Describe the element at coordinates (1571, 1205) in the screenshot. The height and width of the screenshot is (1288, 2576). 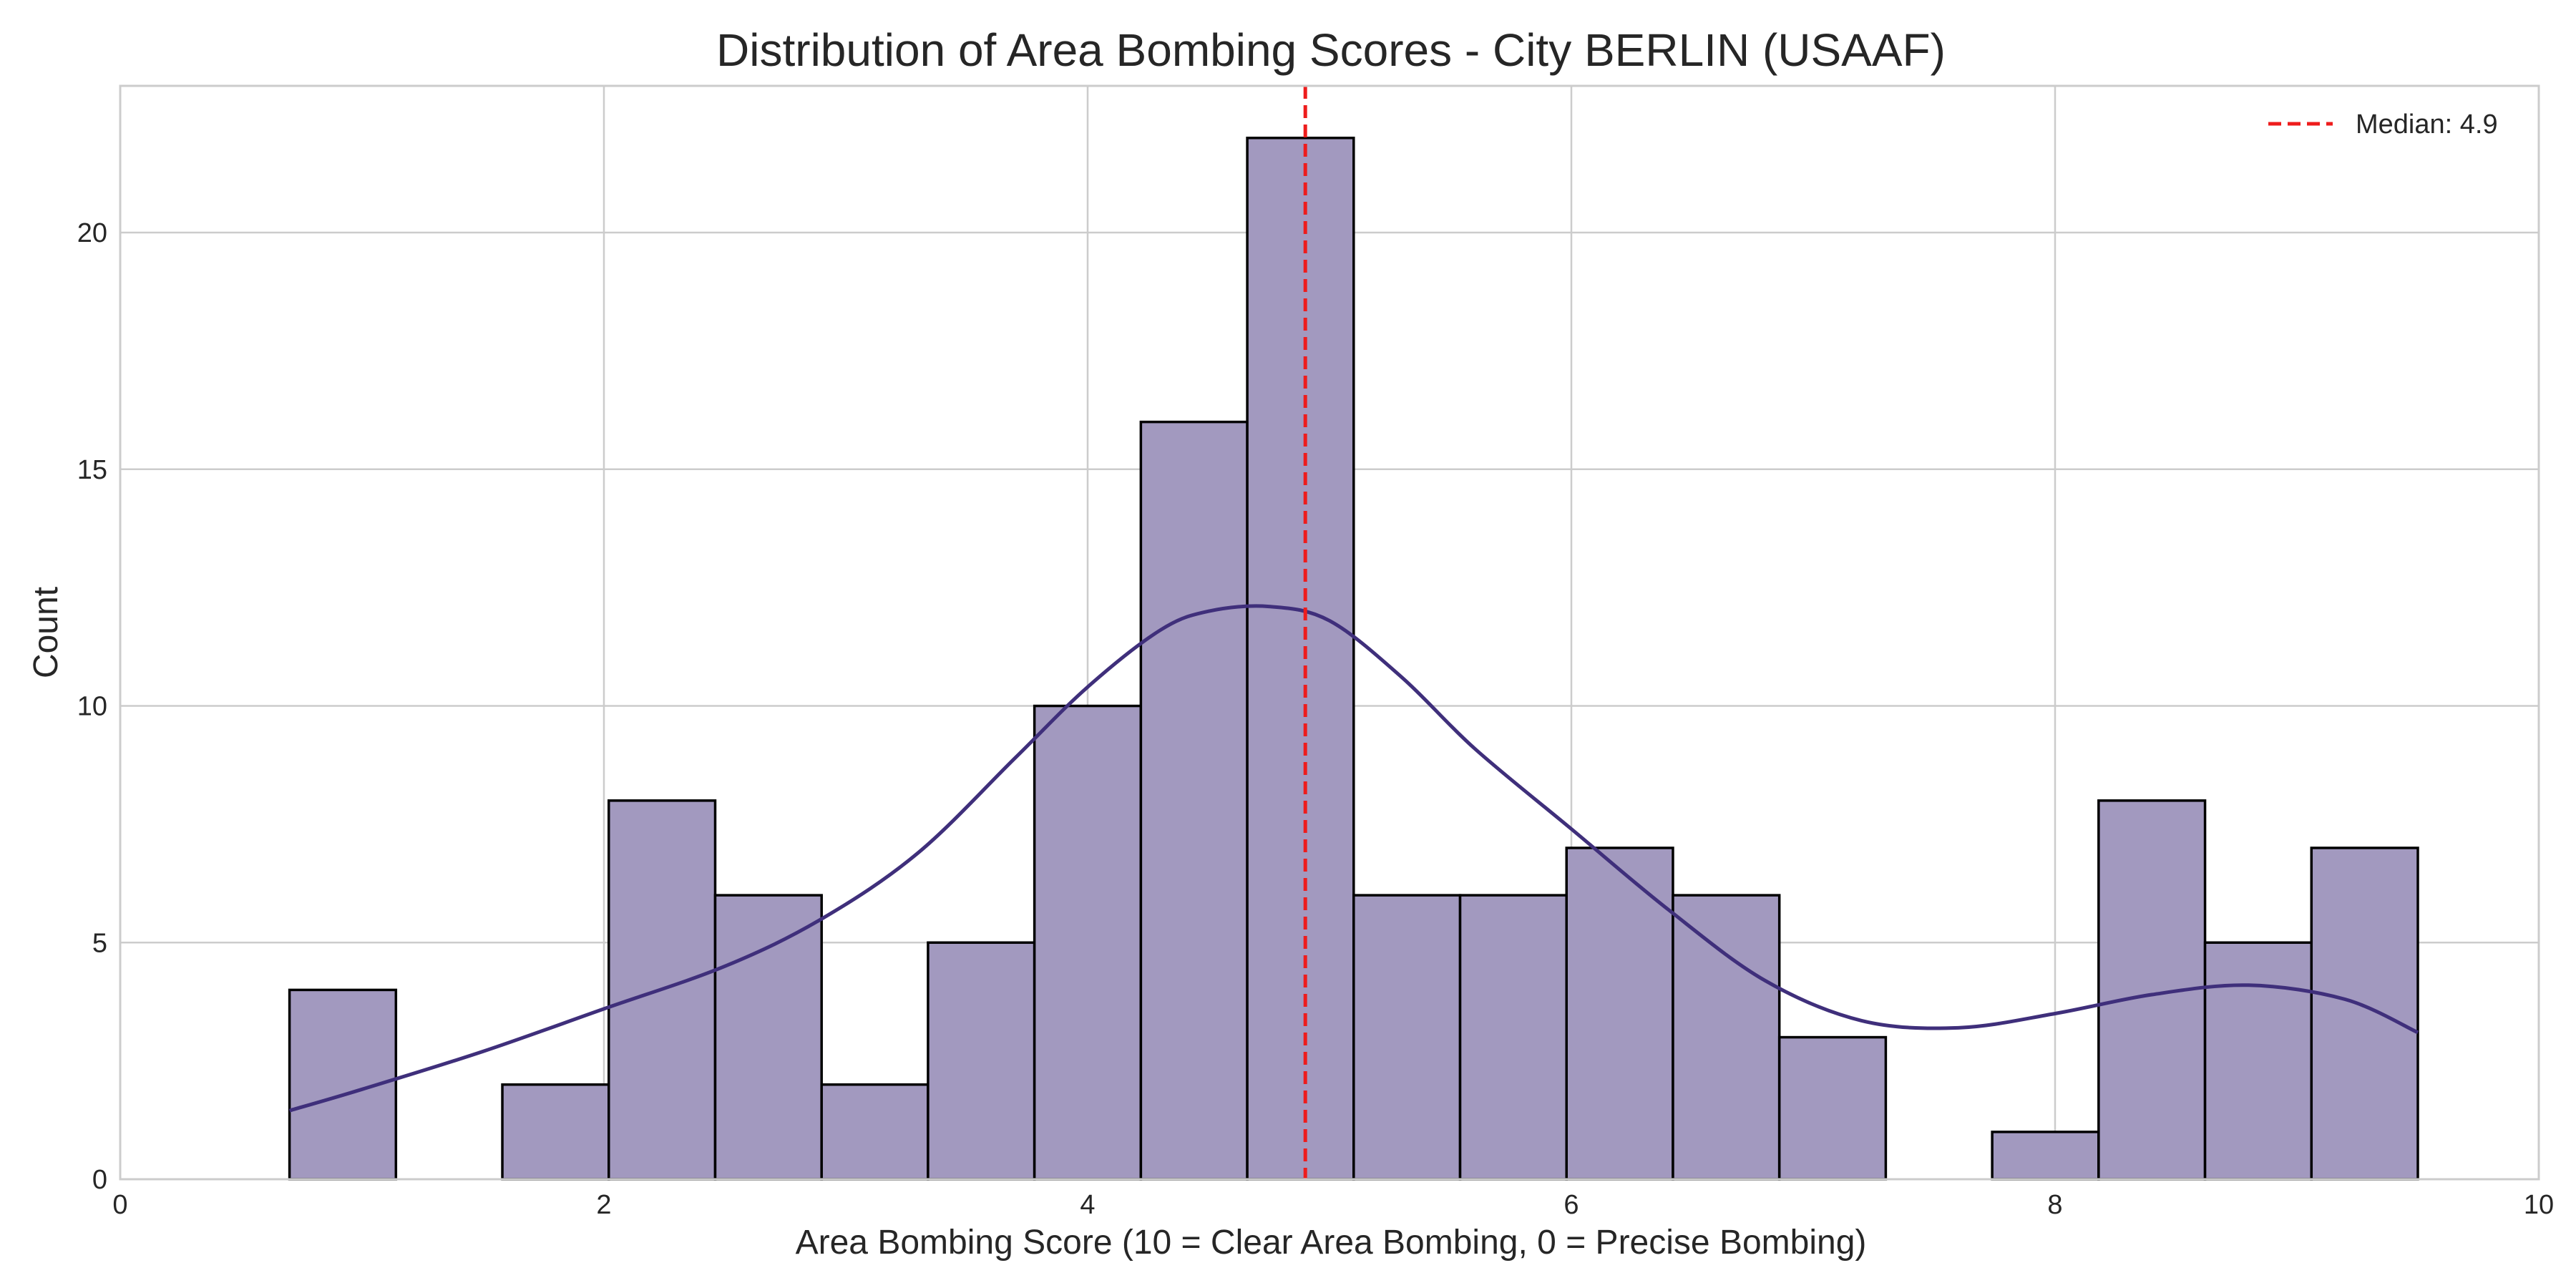
I see `x-tick-label: 6` at that location.